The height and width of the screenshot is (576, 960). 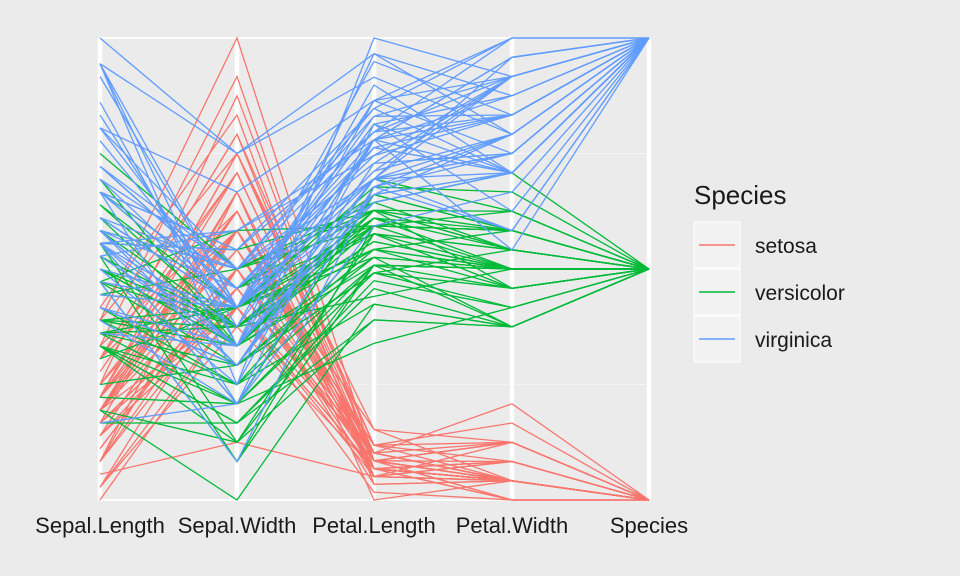 I want to click on axis-label-sepal-length: Sepal.Length, so click(x=100, y=525).